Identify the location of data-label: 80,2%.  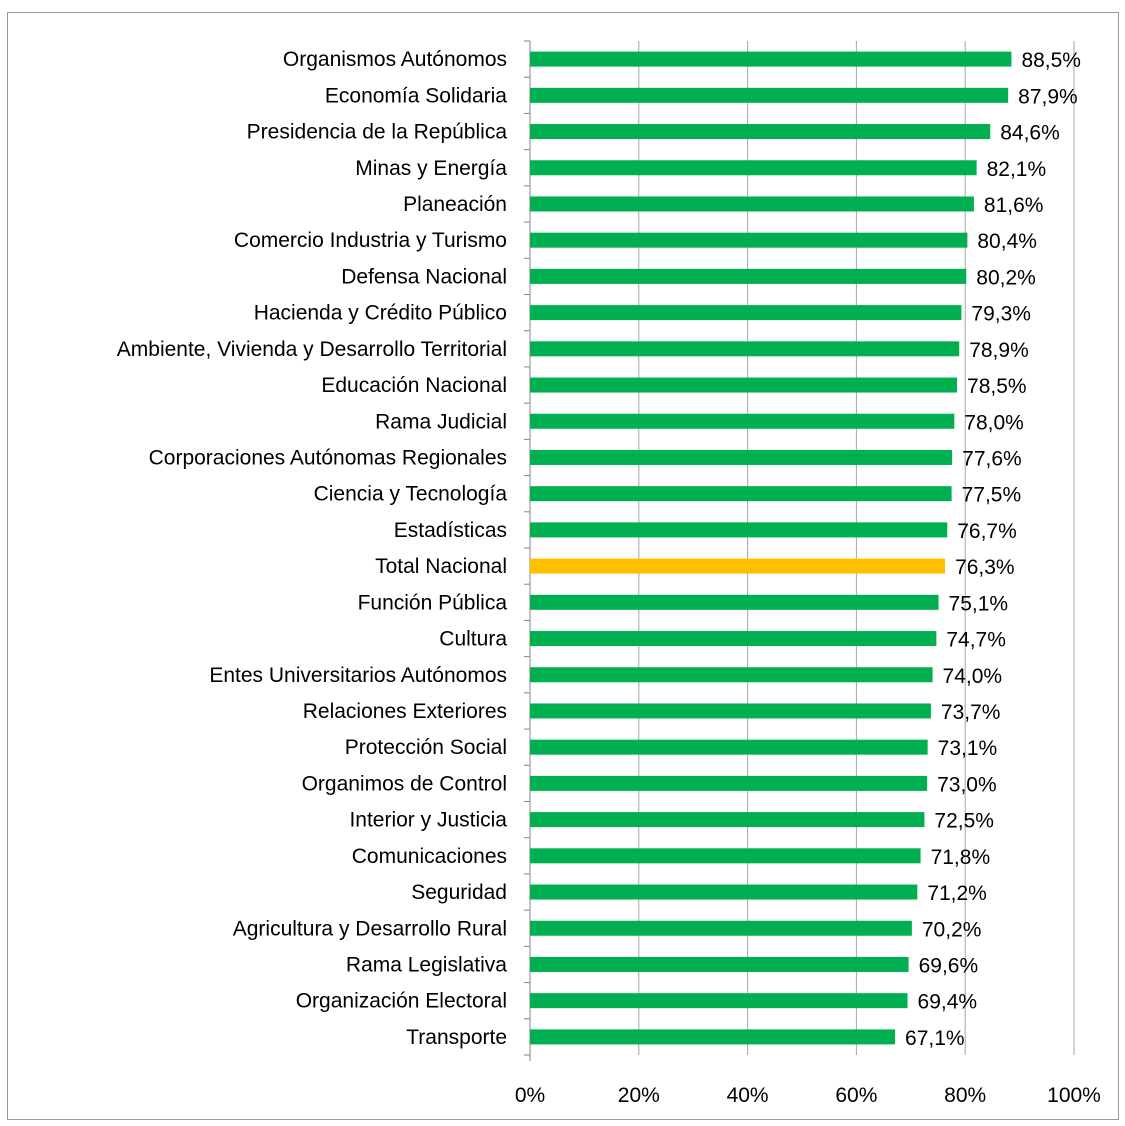
(1006, 277).